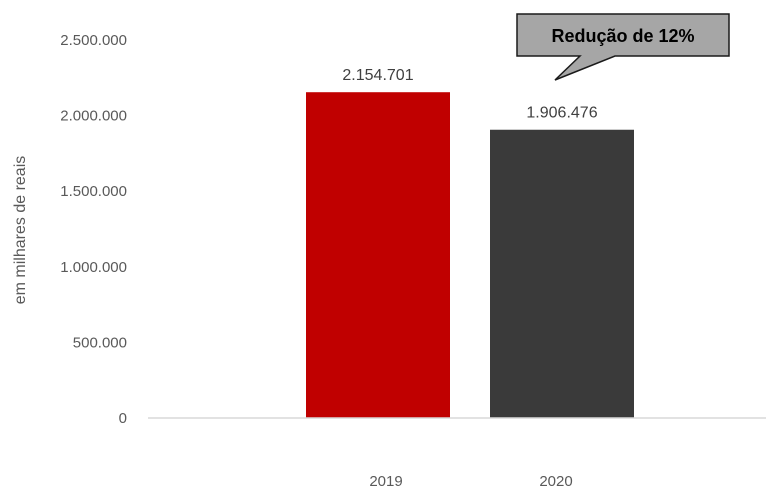  Describe the element at coordinates (377, 75) in the screenshot. I see `data-label-2019: 2.154.701` at that location.